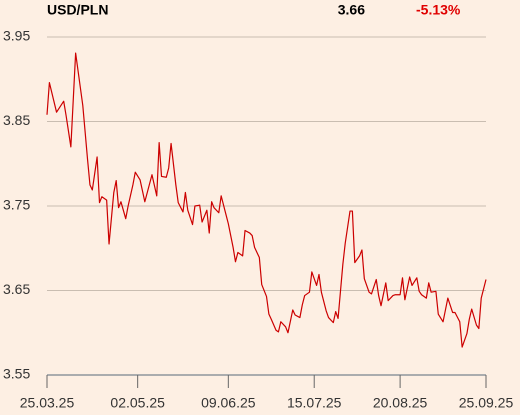  I want to click on x-tick-label: 09.06.25, so click(228, 403).